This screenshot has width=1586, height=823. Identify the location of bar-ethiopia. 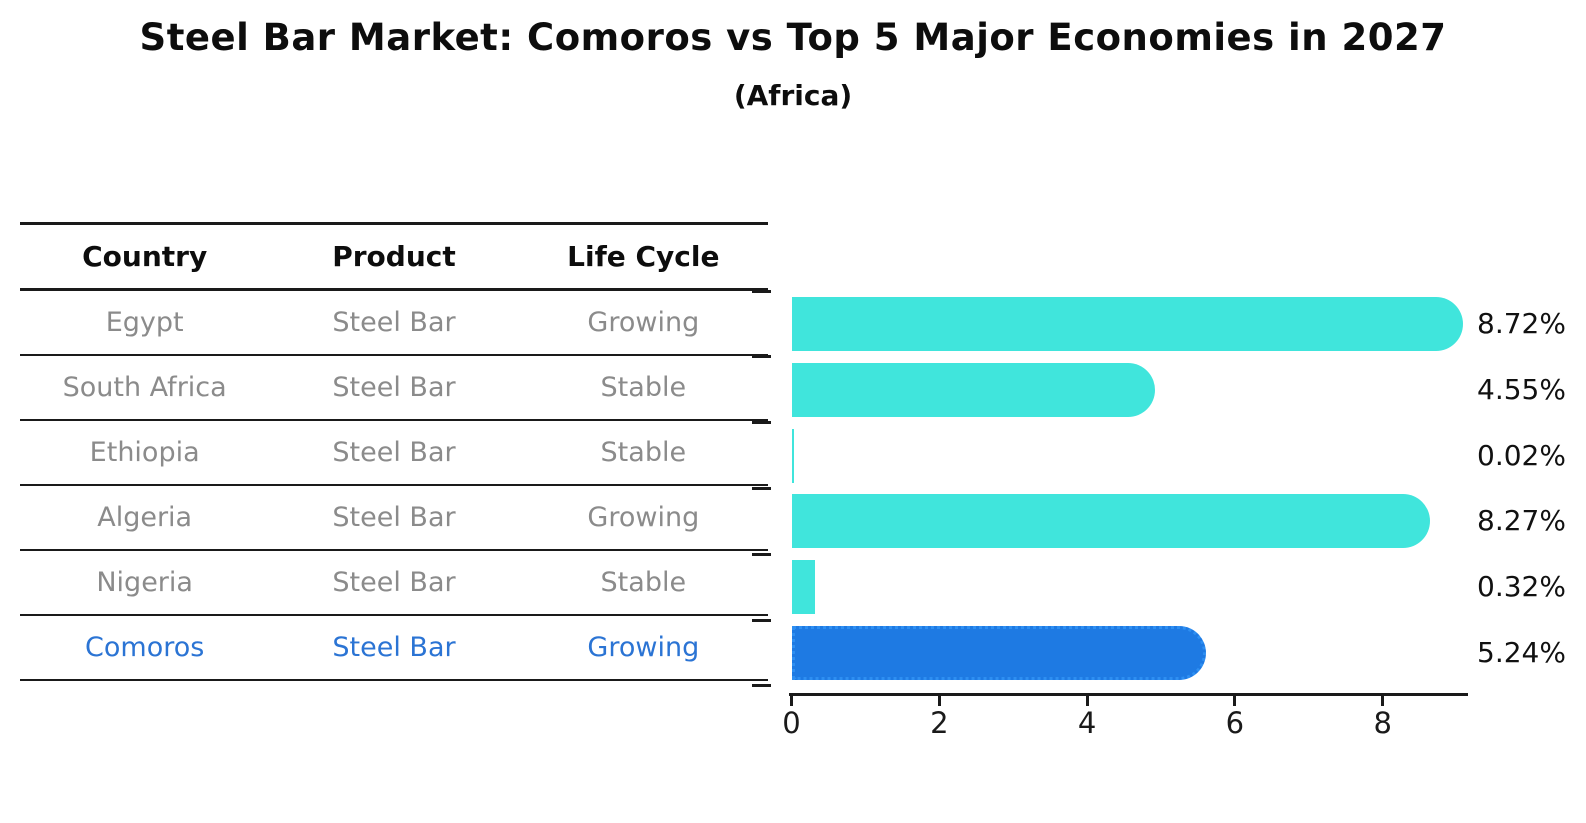
(792, 455).